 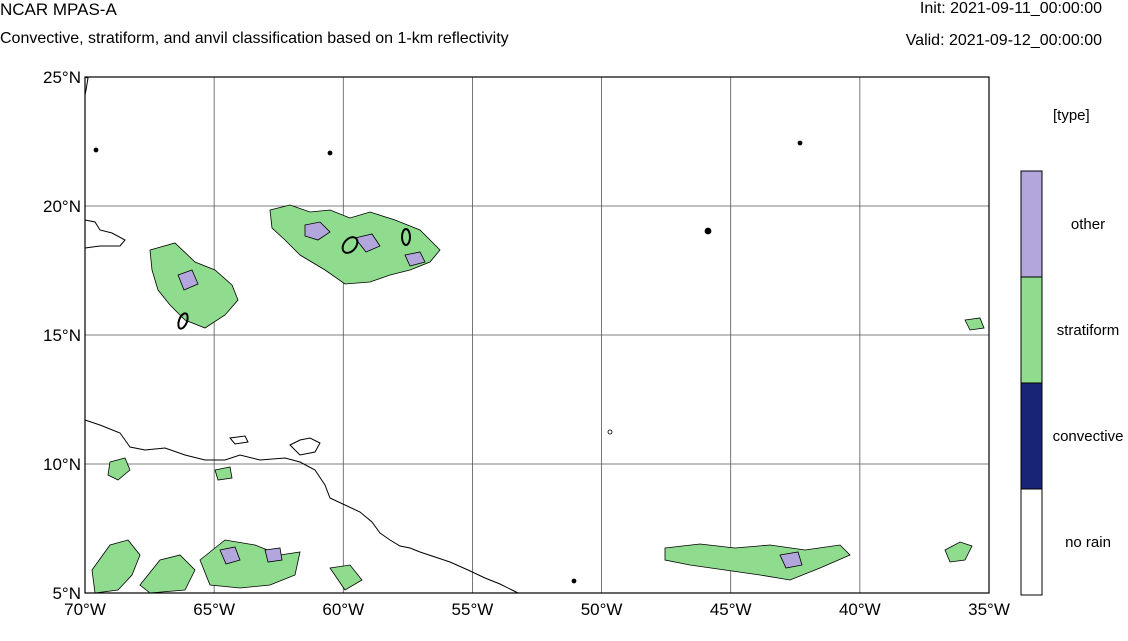 What do you see at coordinates (214, 609) in the screenshot?
I see `lon-tick-label: 65°W` at bounding box center [214, 609].